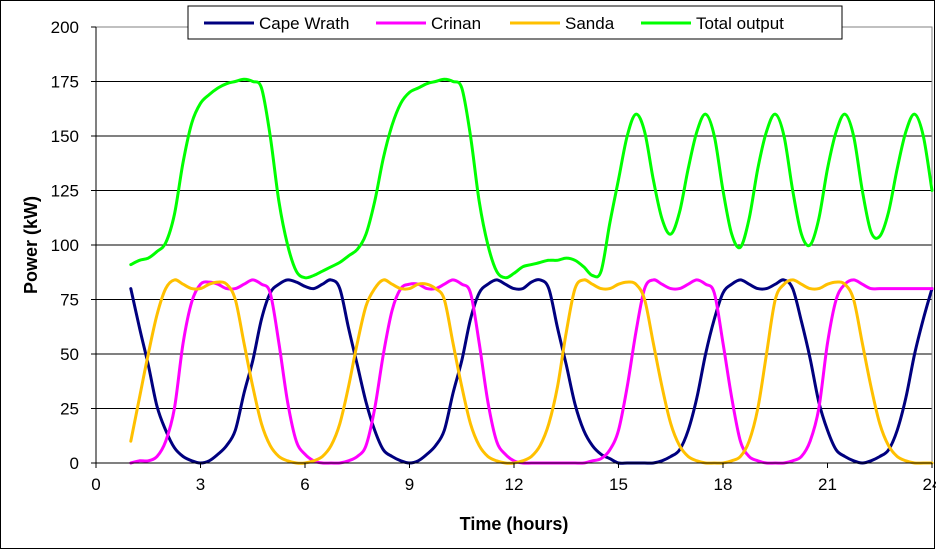 This screenshot has height=550, width=936. What do you see at coordinates (95, 484) in the screenshot?
I see `x-tick-label: 0` at bounding box center [95, 484].